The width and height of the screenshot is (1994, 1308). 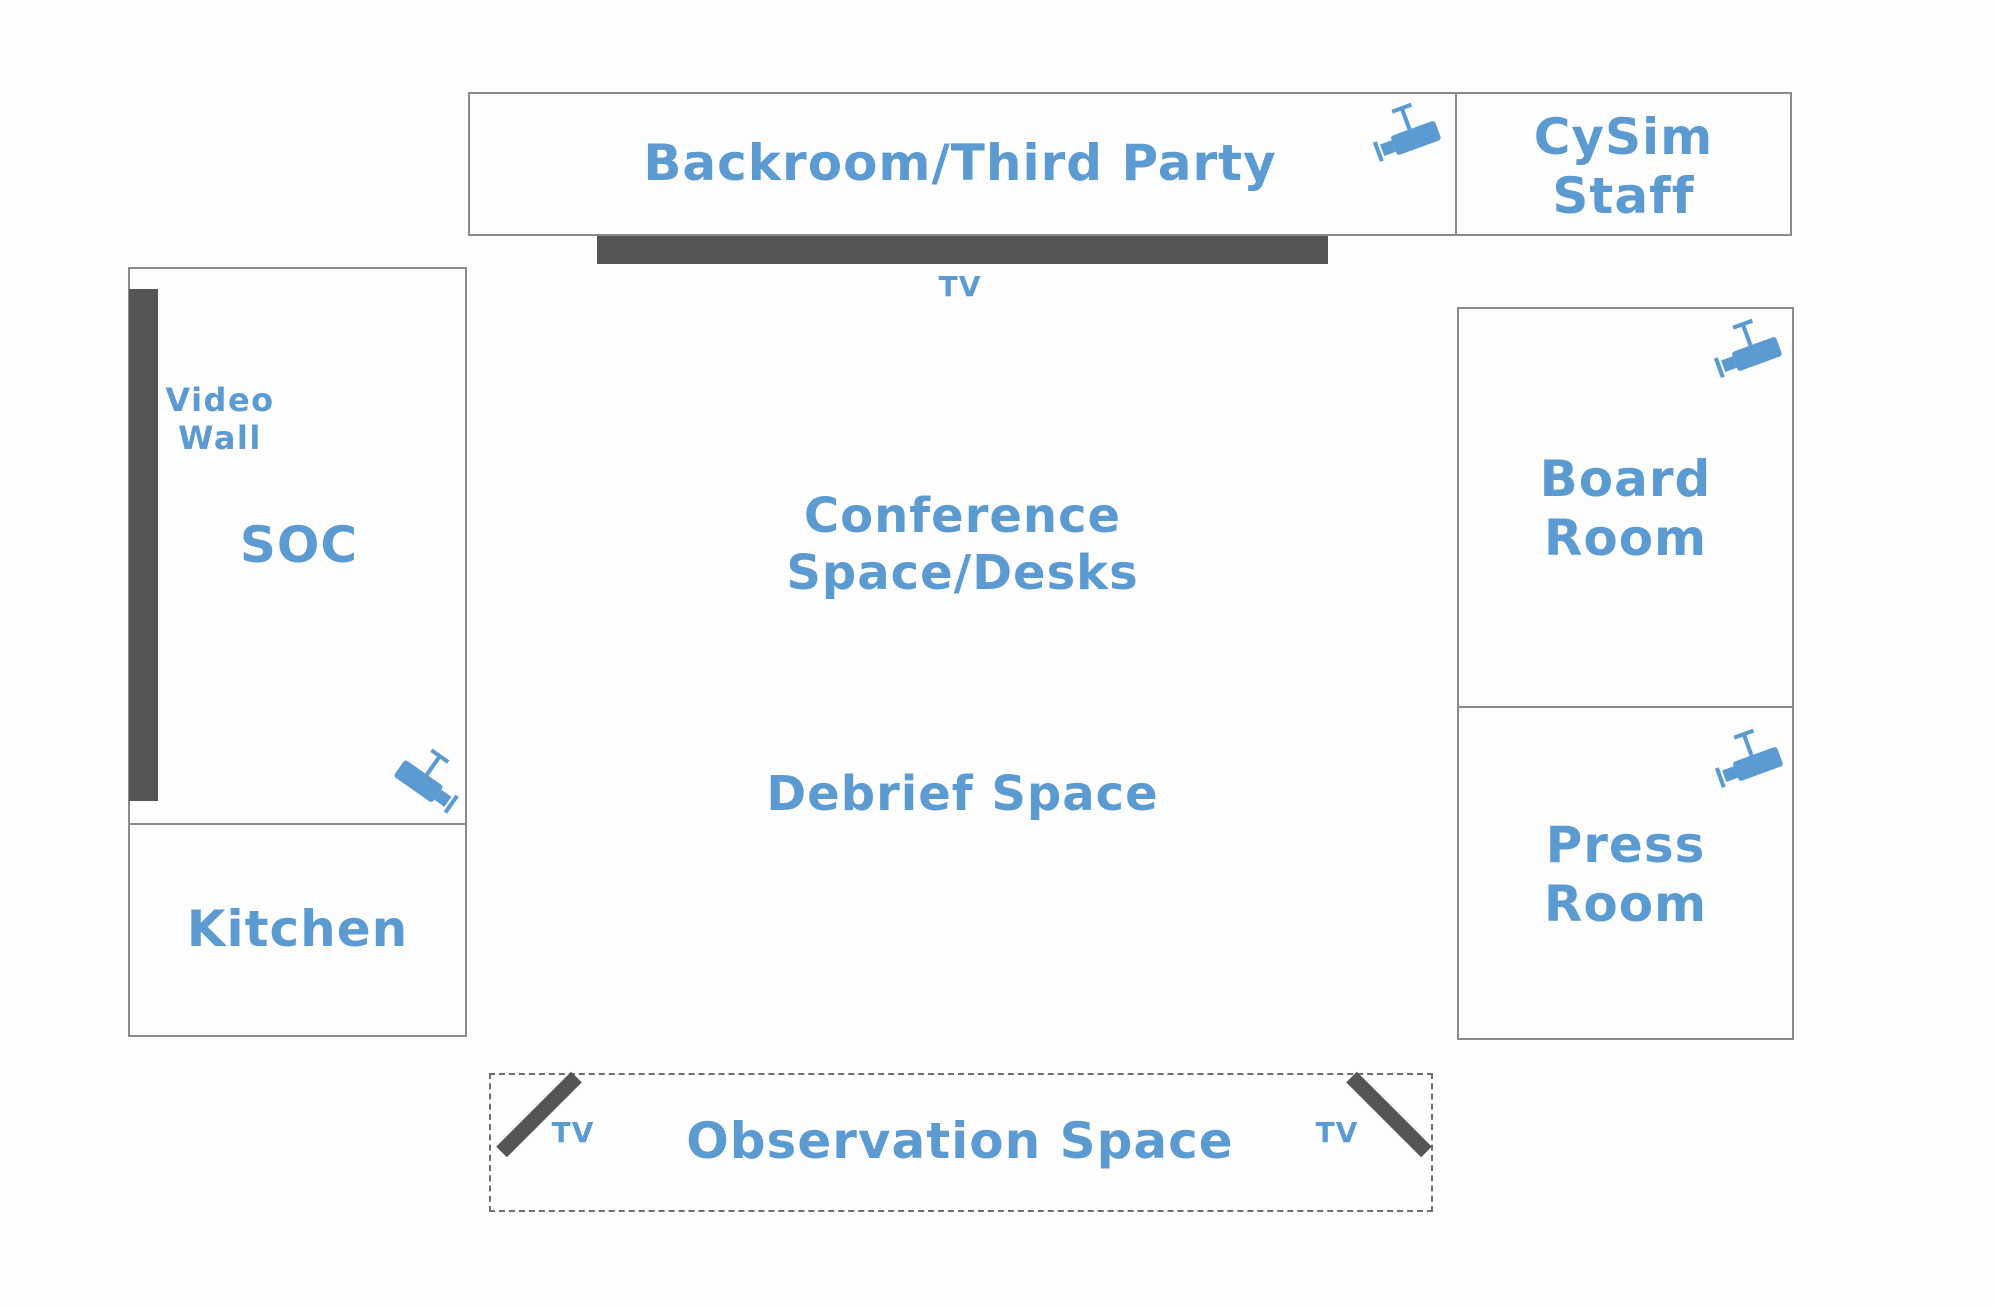 I want to click on kitchen-room, so click(x=297, y=930).